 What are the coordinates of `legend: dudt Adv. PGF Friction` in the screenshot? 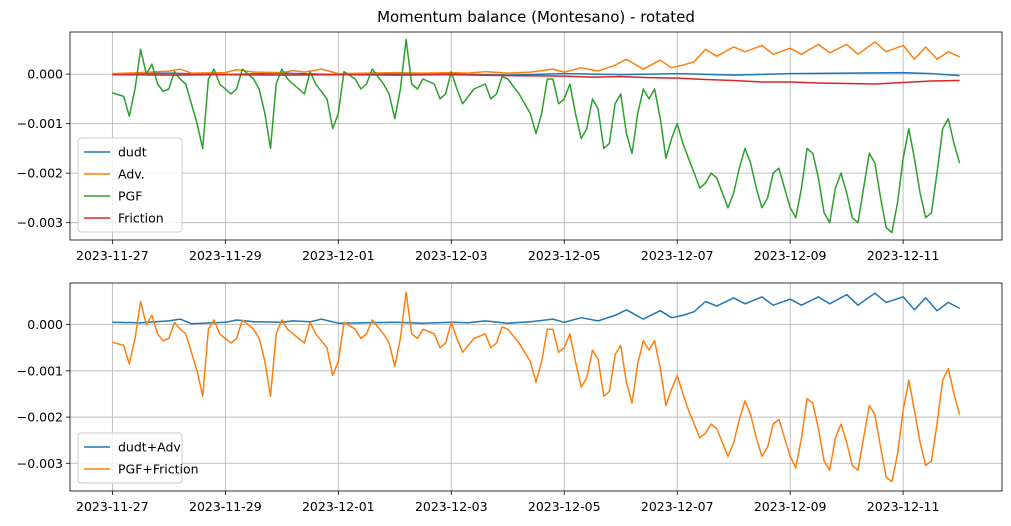 It's located at (130, 185).